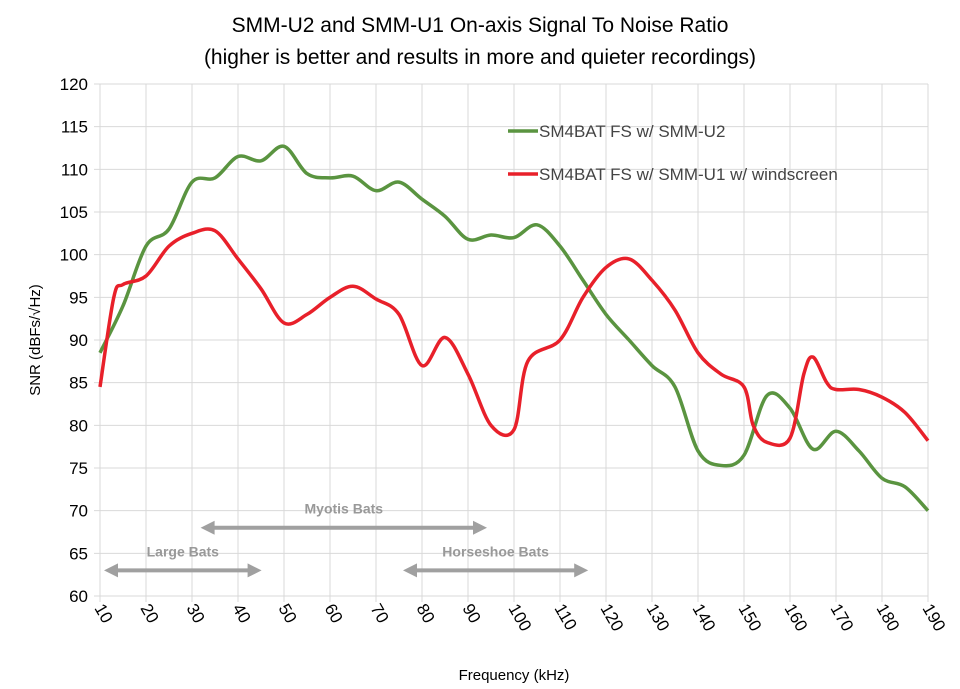  What do you see at coordinates (78, 425) in the screenshot?
I see `y-tick-label: 80` at bounding box center [78, 425].